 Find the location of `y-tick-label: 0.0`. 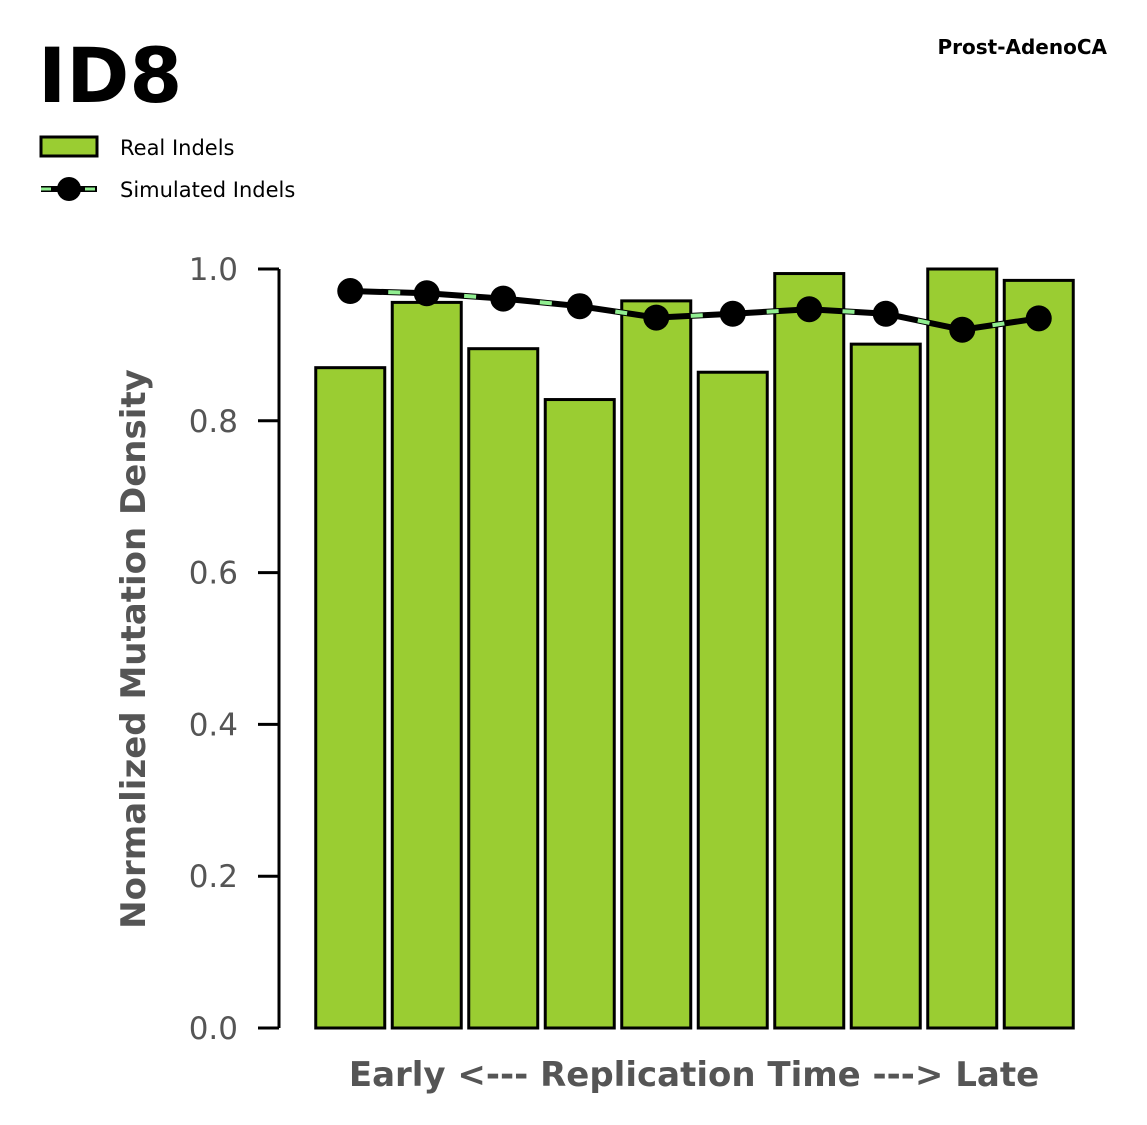

y-tick-label: 0.0 is located at coordinates (213, 1029).